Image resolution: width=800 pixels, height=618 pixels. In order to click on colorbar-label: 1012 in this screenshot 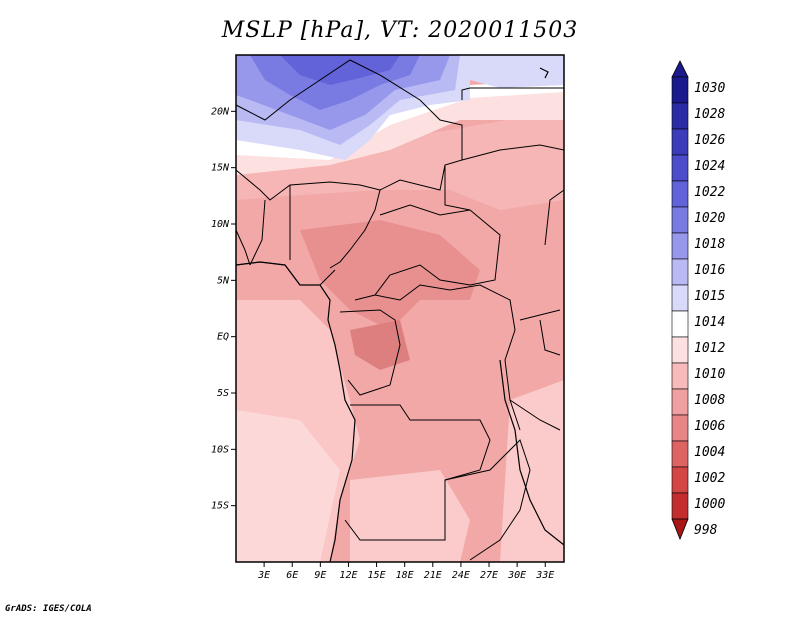, I will do `click(709, 348)`.